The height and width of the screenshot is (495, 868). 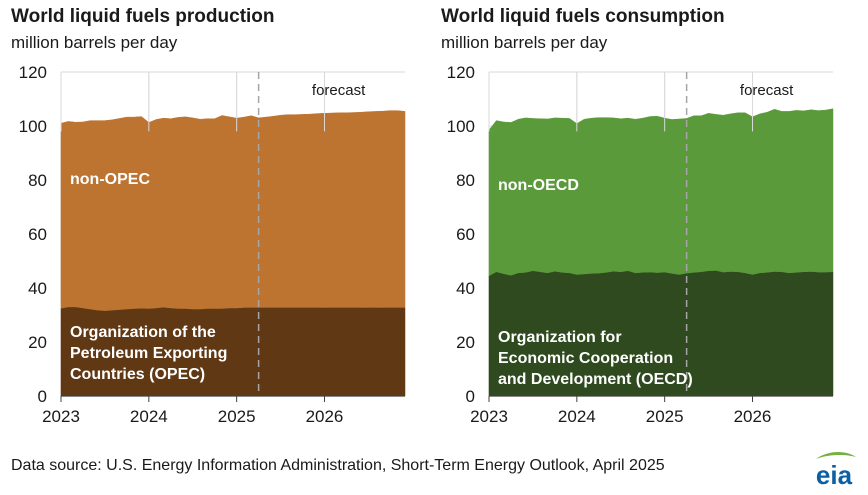 I want to click on consumption-bottom-series-label: Organization for, so click(x=560, y=337).